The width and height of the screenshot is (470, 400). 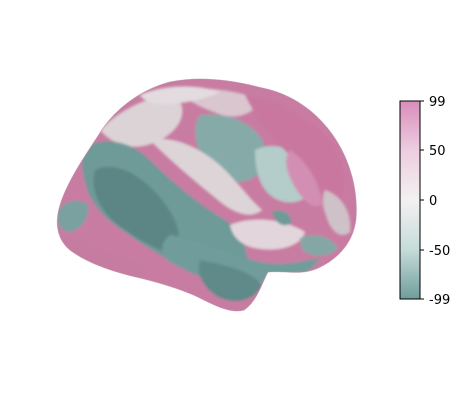 What do you see at coordinates (410, 200) in the screenshot?
I see `colorbar-gradient` at bounding box center [410, 200].